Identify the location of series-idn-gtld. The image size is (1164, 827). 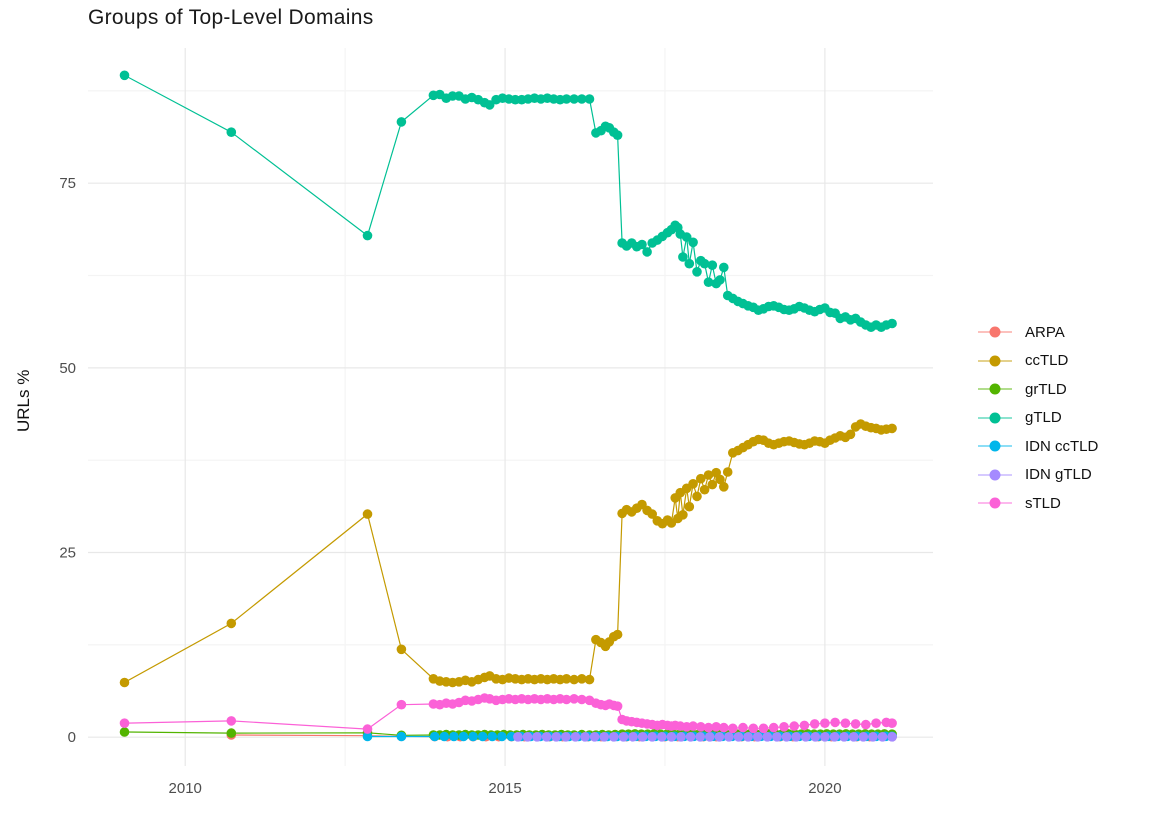
(705, 737).